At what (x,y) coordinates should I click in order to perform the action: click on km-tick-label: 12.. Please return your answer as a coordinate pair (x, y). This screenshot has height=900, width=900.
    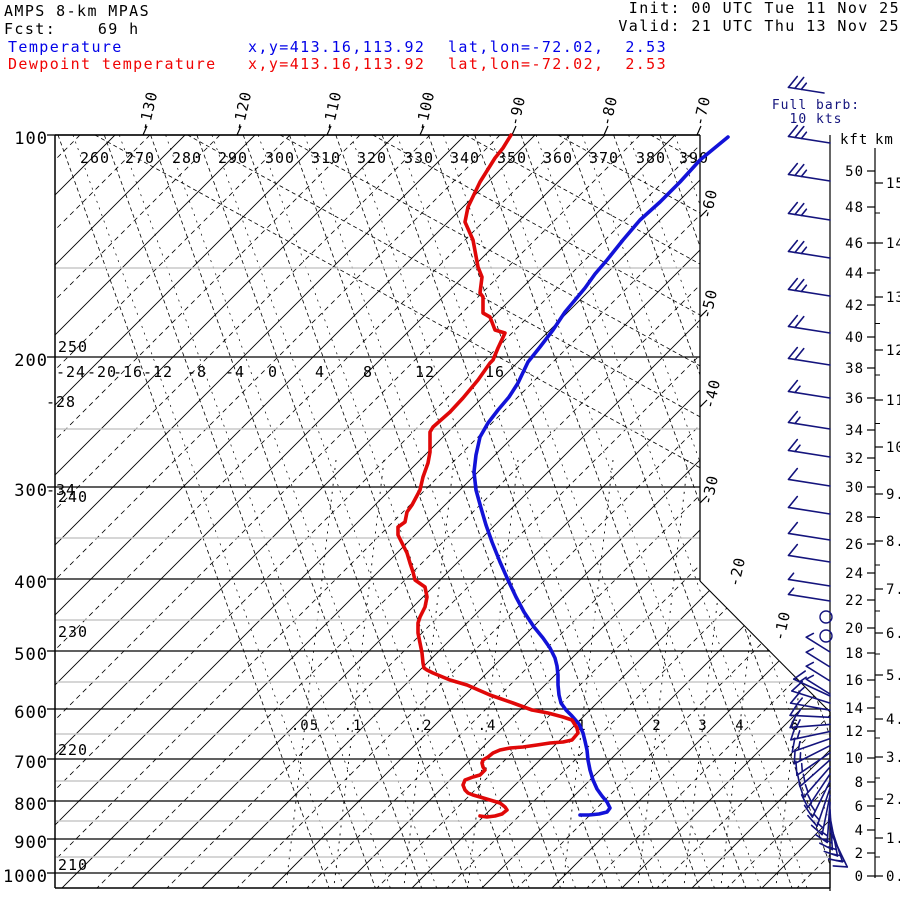
    Looking at the image, I should click on (893, 351).